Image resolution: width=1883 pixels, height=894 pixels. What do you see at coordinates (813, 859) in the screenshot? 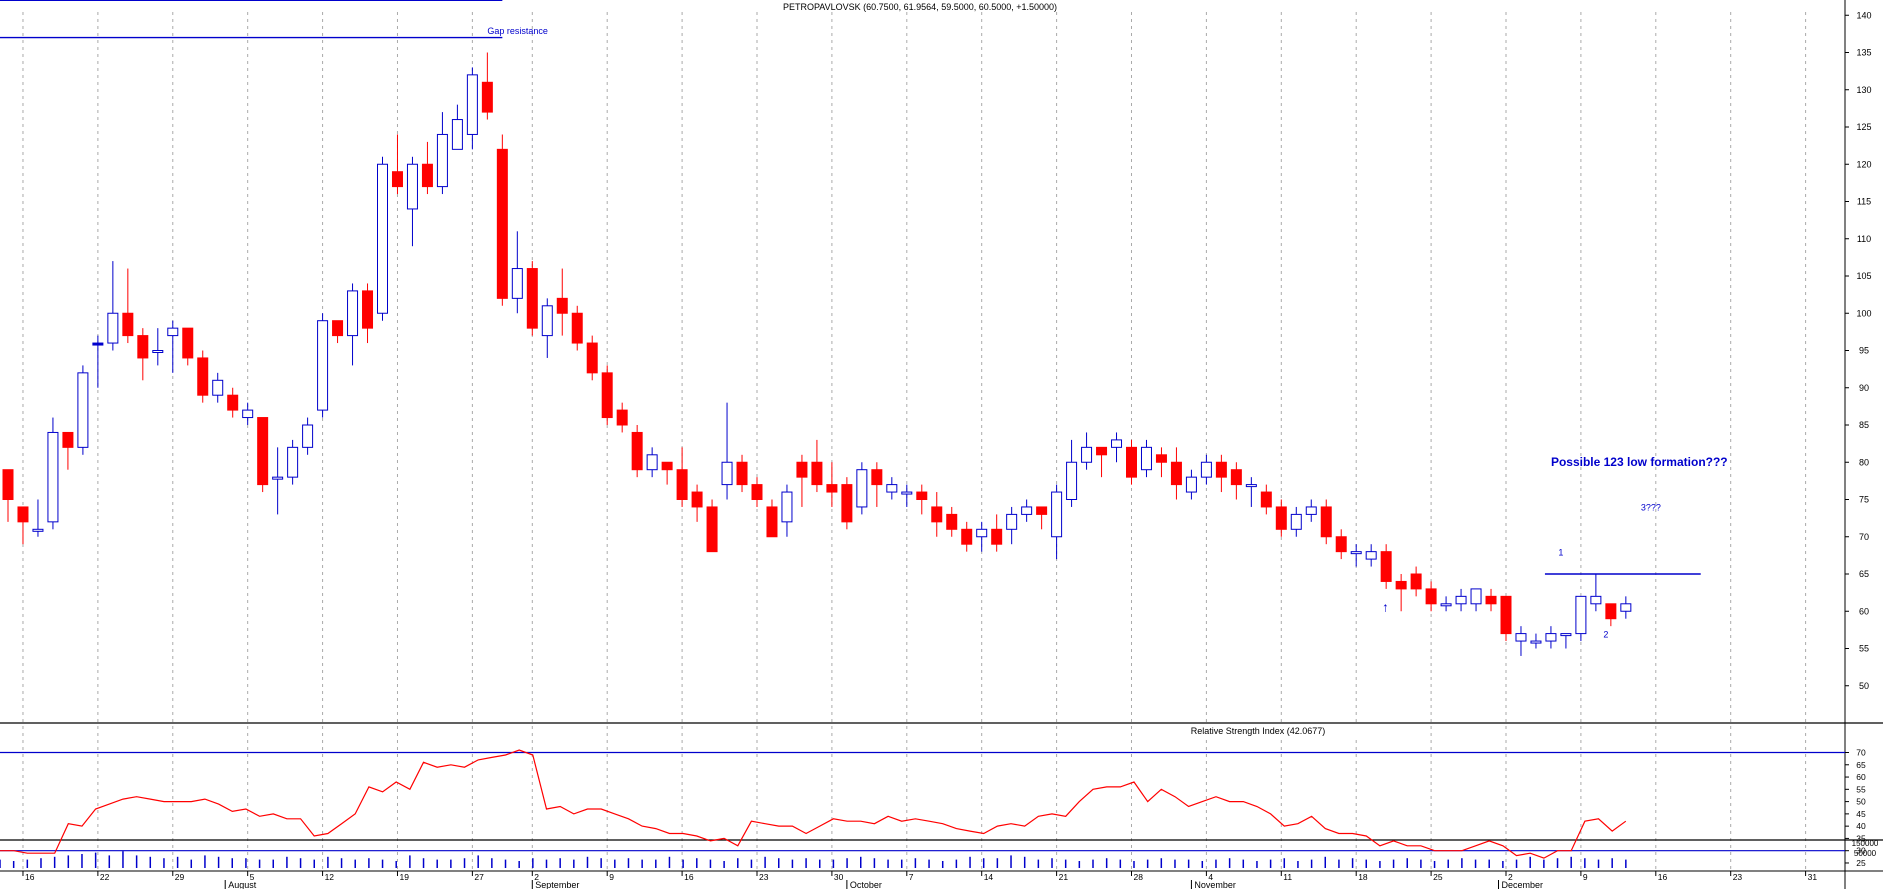
I see `volume-bars` at bounding box center [813, 859].